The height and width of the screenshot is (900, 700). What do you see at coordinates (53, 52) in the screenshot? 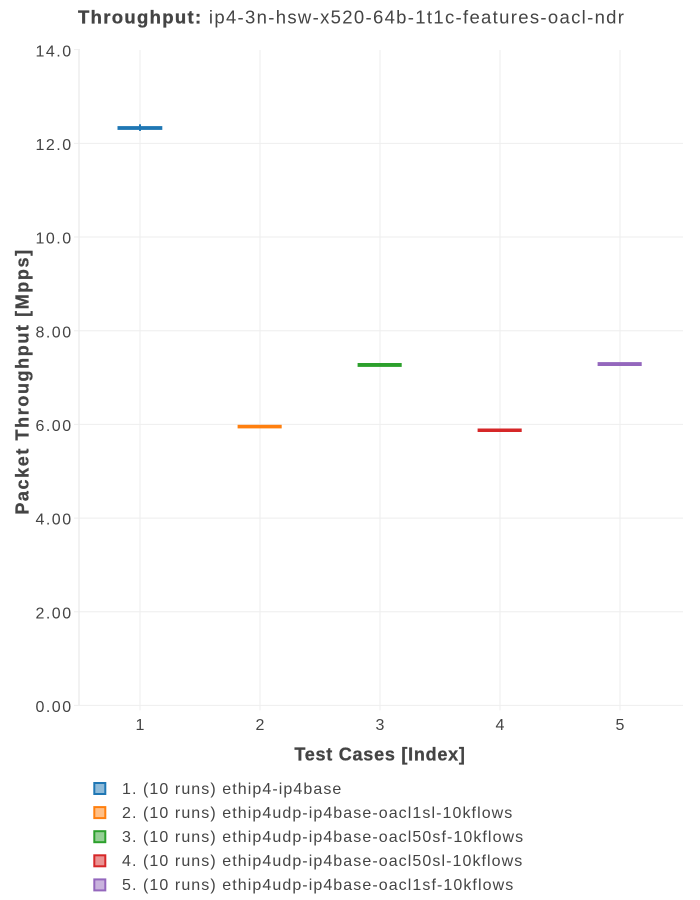
I see `svg-text: 14.0` at bounding box center [53, 52].